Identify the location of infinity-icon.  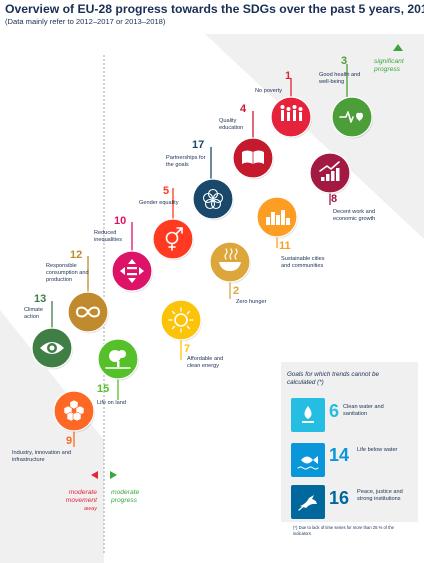
(88, 312).